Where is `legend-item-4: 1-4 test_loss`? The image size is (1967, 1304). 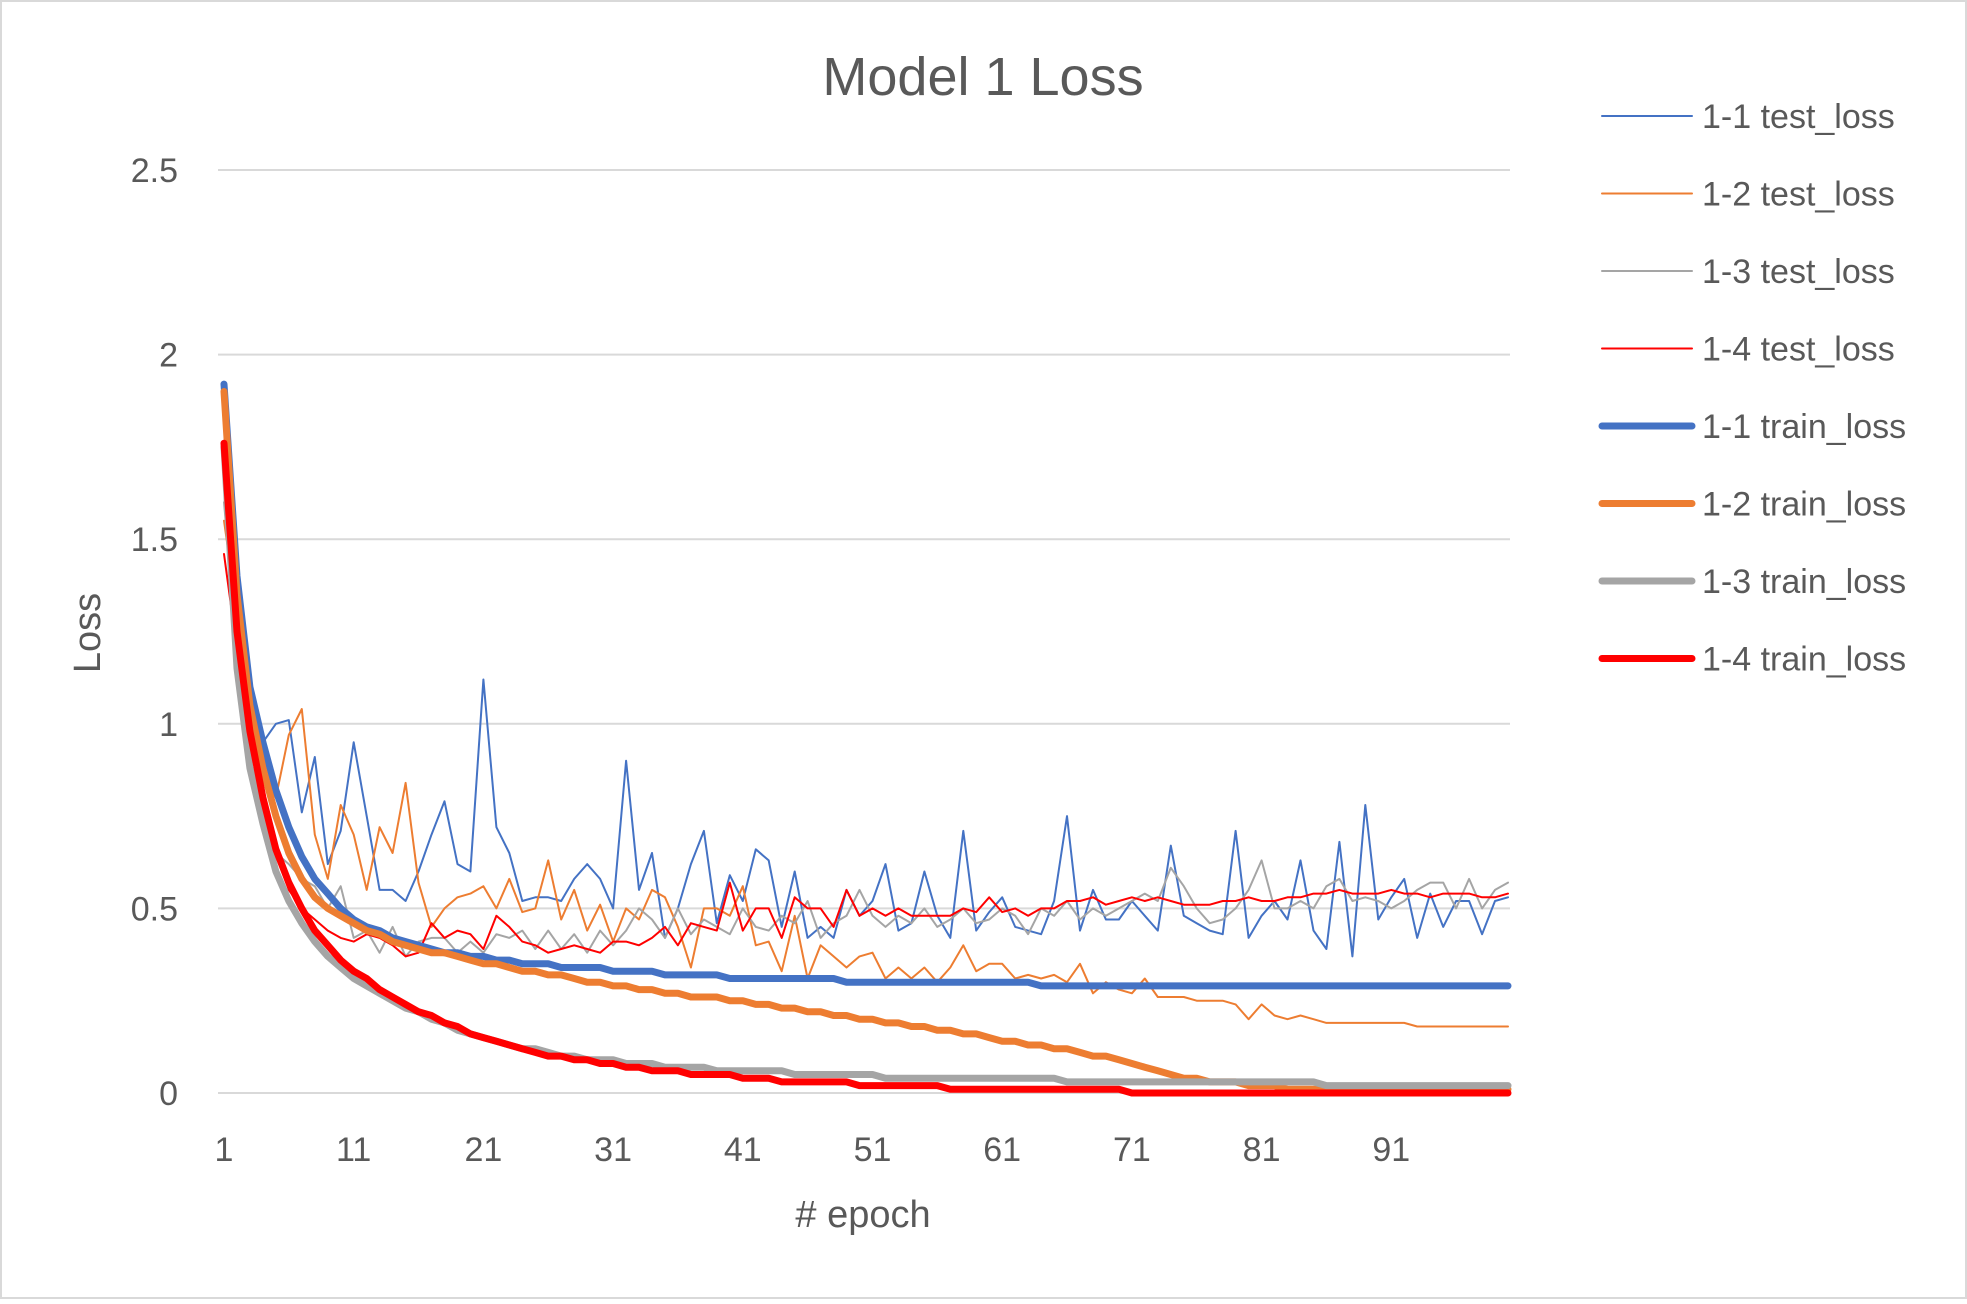
legend-item-4: 1-4 test_loss is located at coordinates (1748, 350).